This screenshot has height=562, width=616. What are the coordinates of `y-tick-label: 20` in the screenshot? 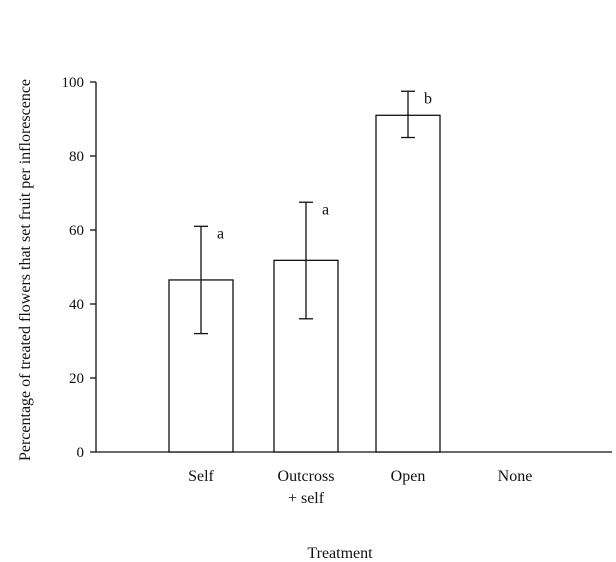 It's located at (76, 379).